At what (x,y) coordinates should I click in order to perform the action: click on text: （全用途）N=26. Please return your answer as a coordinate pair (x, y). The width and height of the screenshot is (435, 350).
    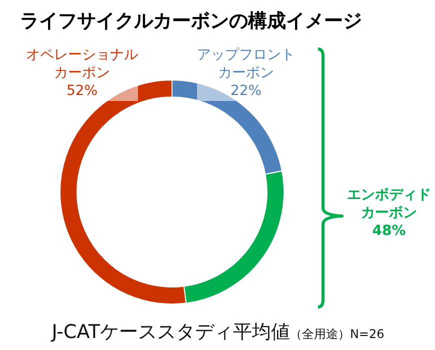
    Looking at the image, I should click on (337, 334).